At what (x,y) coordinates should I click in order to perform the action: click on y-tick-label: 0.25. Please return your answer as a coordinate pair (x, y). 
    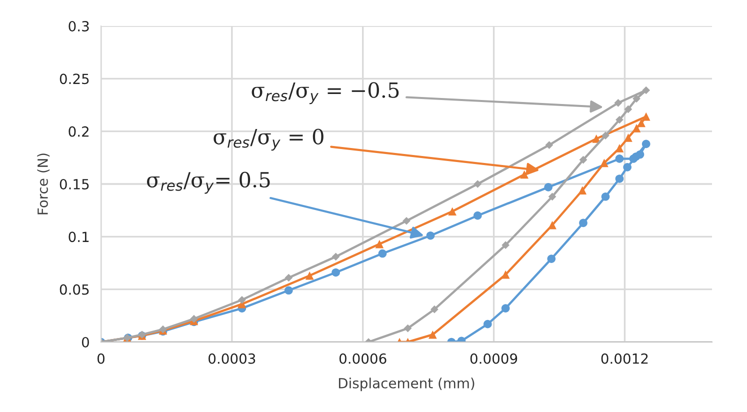
    Looking at the image, I should click on (74, 79).